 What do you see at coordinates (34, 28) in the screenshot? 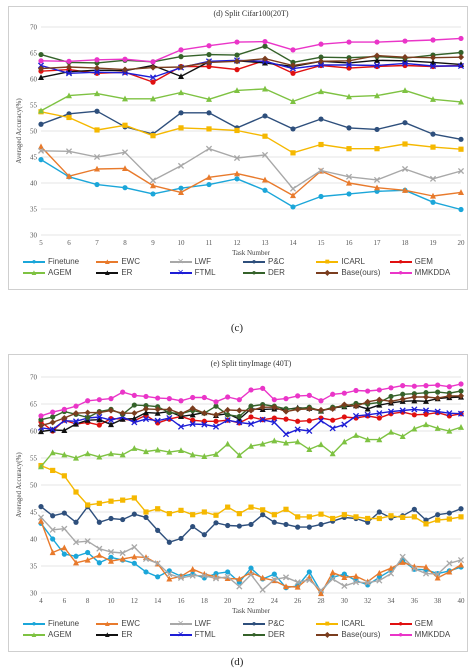
I see `y-tick-label: 70` at bounding box center [34, 28].